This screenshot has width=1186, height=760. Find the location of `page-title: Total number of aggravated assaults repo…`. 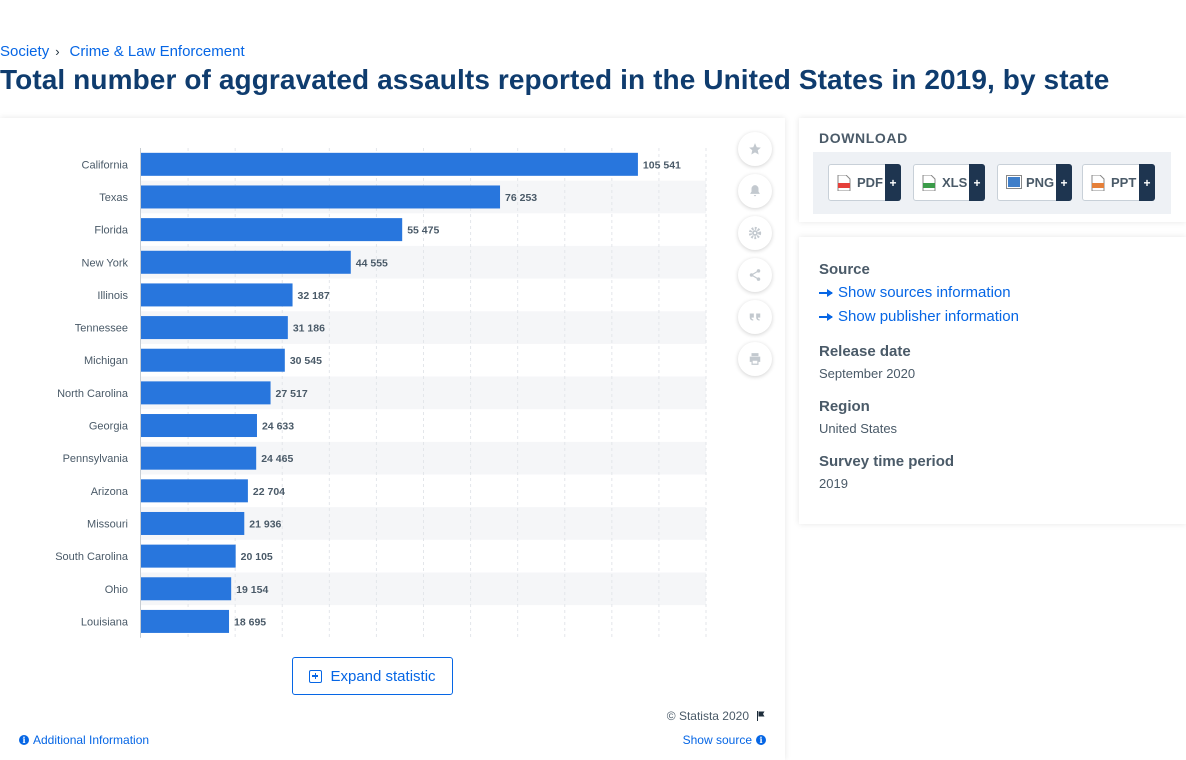

page-title: Total number of aggravated assaults repo… is located at coordinates (555, 79).